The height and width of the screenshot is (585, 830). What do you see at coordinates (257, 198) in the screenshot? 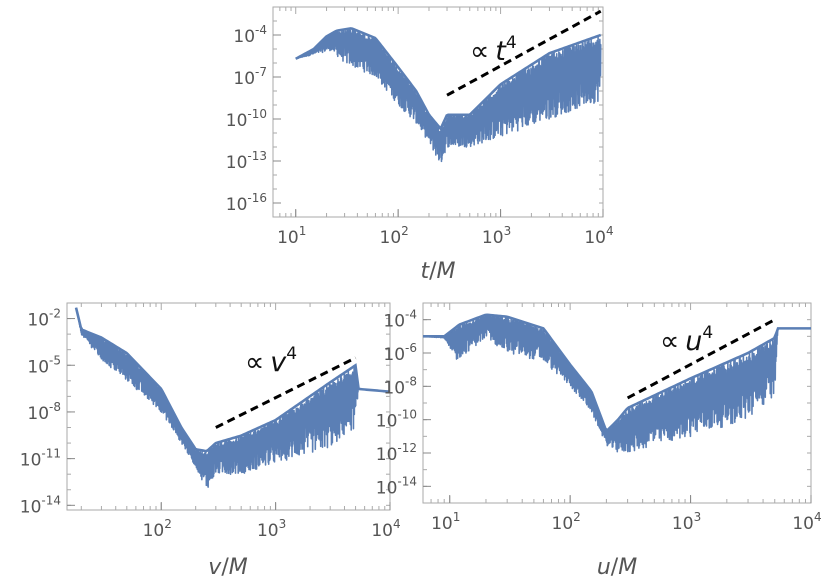
I see `y-tick-exp: -16` at bounding box center [257, 198].